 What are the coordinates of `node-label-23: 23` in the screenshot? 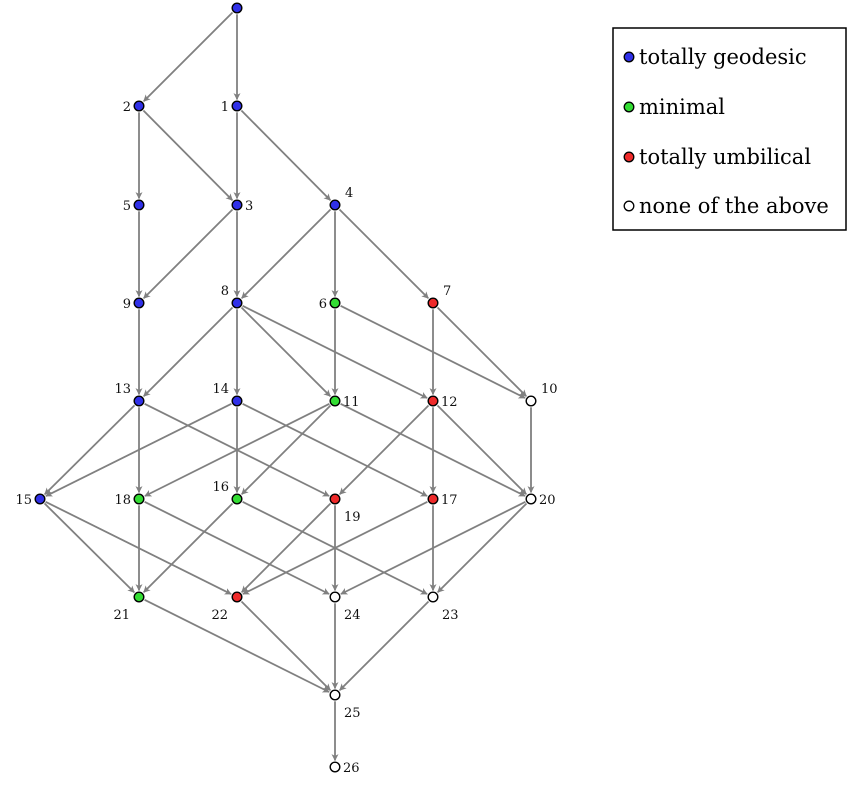 It's located at (450, 615).